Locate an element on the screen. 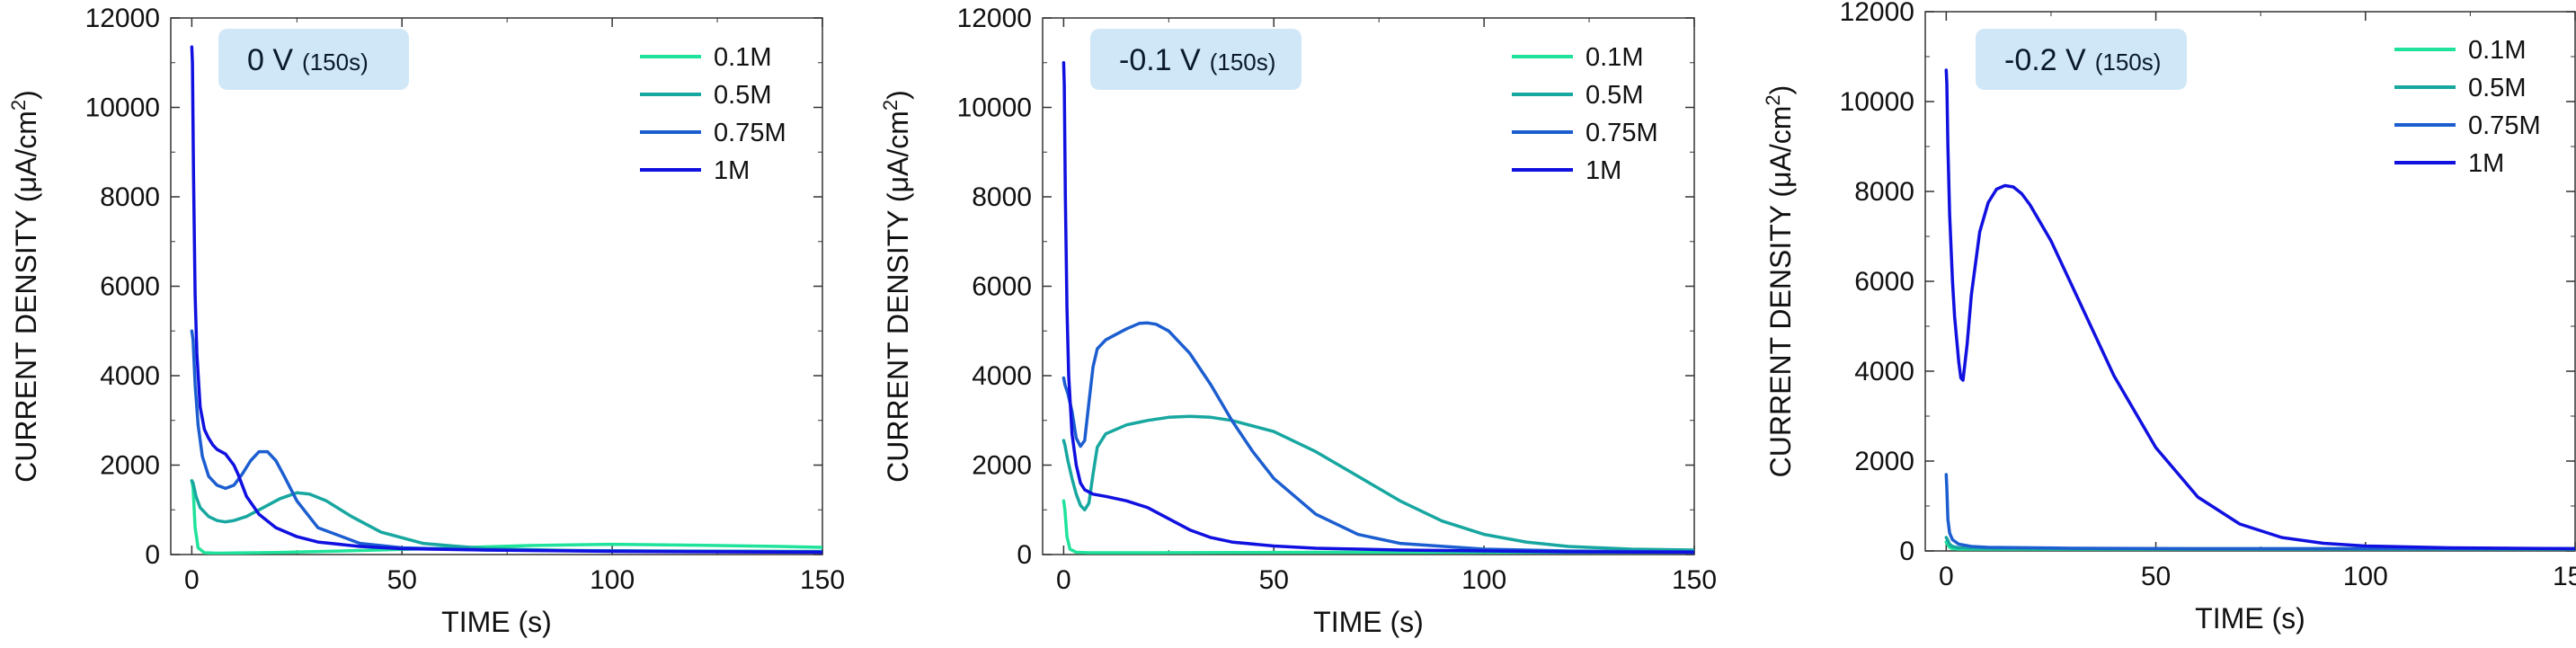 The height and width of the screenshot is (648, 2576). annotation-label: -0.2 V (150s) is located at coordinates (2082, 60).